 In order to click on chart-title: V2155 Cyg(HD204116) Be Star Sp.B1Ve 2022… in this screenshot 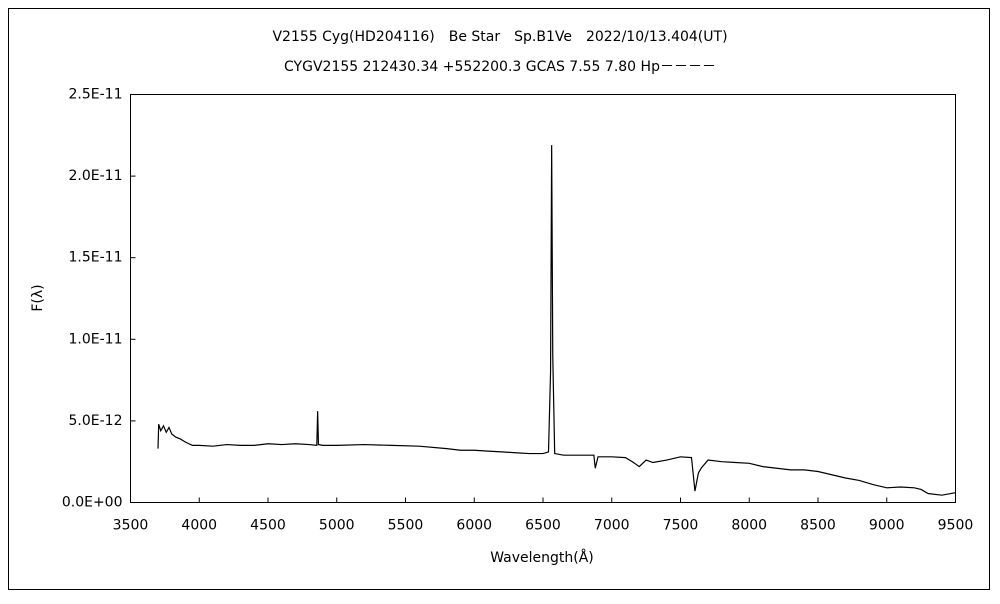, I will do `click(499, 37)`.